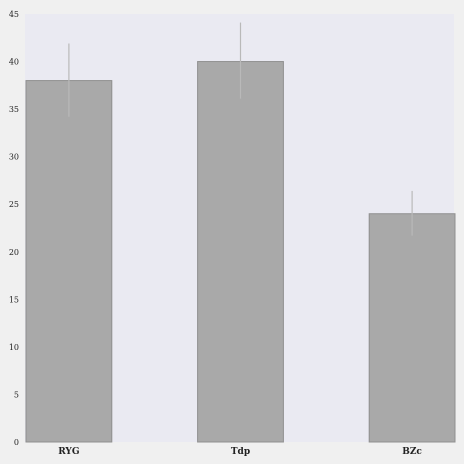 This screenshot has width=464, height=464. I want to click on x-axis-ticks: RYG Tdp BZc, so click(240, 452).